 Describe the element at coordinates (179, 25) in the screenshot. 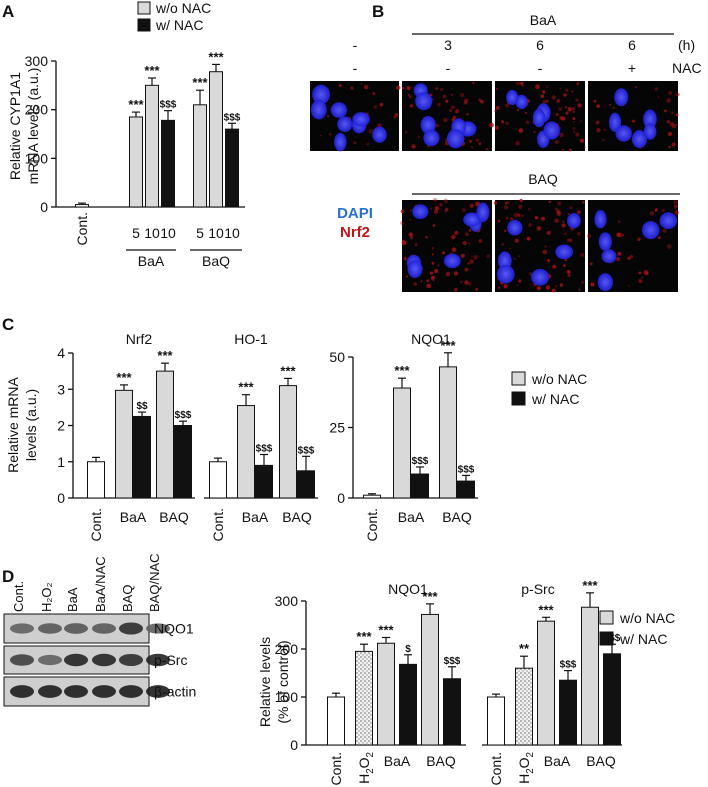

I see `legend-label-w-nac: w/ NAC` at that location.